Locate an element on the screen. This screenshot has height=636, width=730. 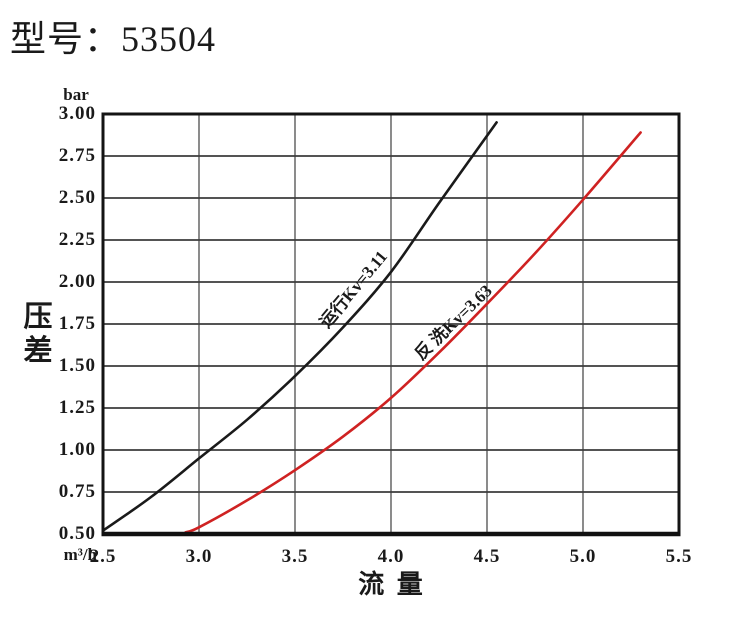
y-tick-label: 2.25 is located at coordinates (77, 239).